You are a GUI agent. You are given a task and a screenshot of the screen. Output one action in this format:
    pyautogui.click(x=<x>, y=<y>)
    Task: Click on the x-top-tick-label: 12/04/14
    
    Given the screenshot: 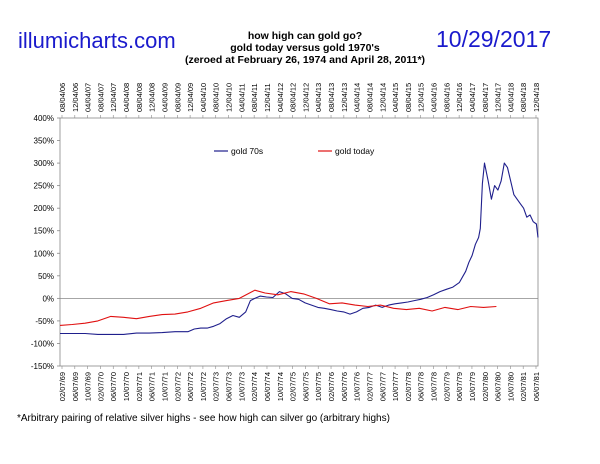 What is the action you would take?
    pyautogui.click(x=382, y=97)
    